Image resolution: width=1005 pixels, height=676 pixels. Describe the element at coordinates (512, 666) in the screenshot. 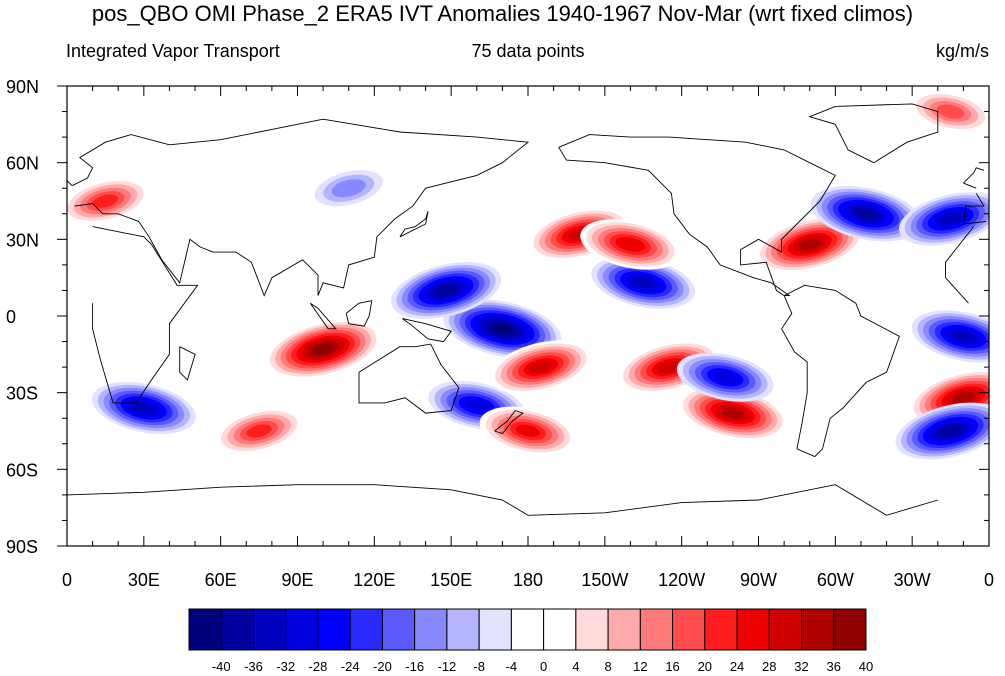

I see `colorbar-label: -4` at that location.